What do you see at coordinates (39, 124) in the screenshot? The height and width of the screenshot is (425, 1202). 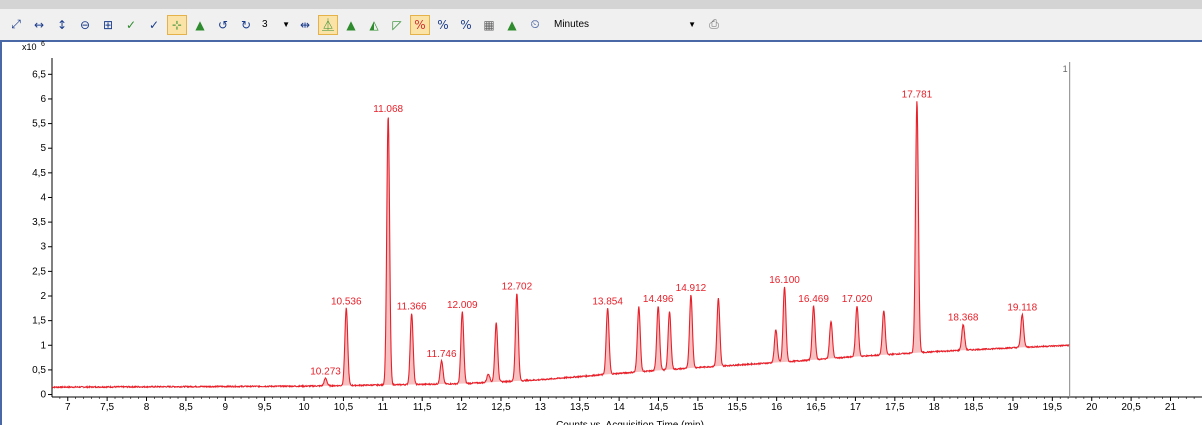 I see `y-tick-label: 5,5` at bounding box center [39, 124].